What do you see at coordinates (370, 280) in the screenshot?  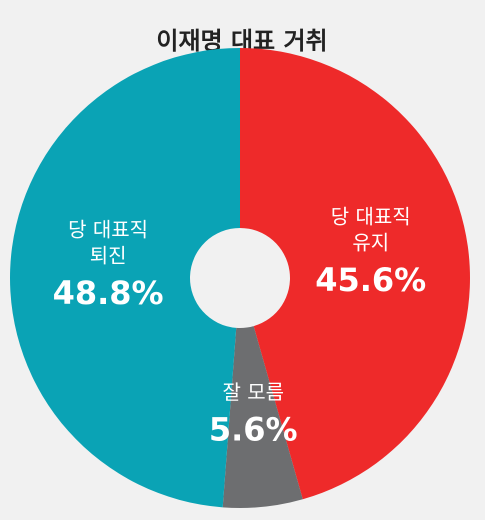 I see `value-label: 45.6%` at bounding box center [370, 280].